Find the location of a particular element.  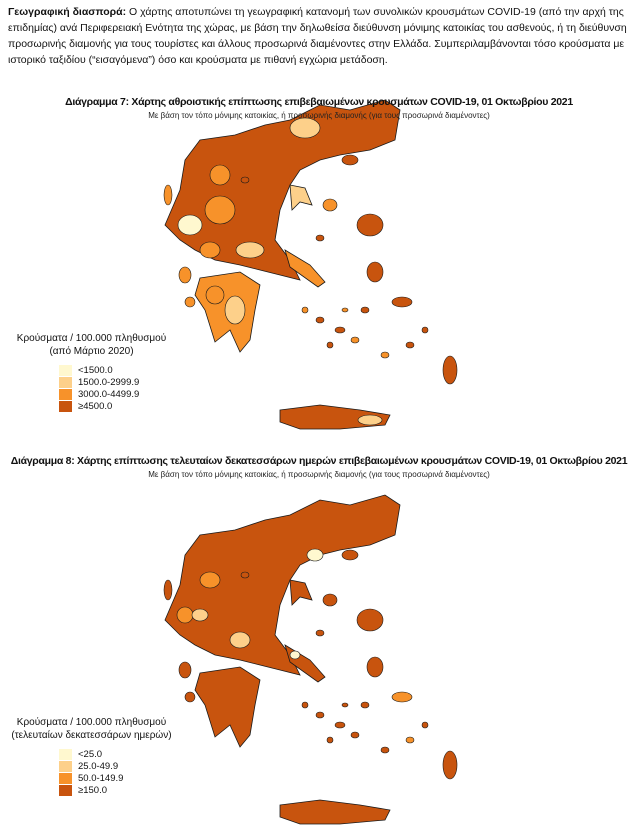

region-evia is located at coordinates (305, 268).